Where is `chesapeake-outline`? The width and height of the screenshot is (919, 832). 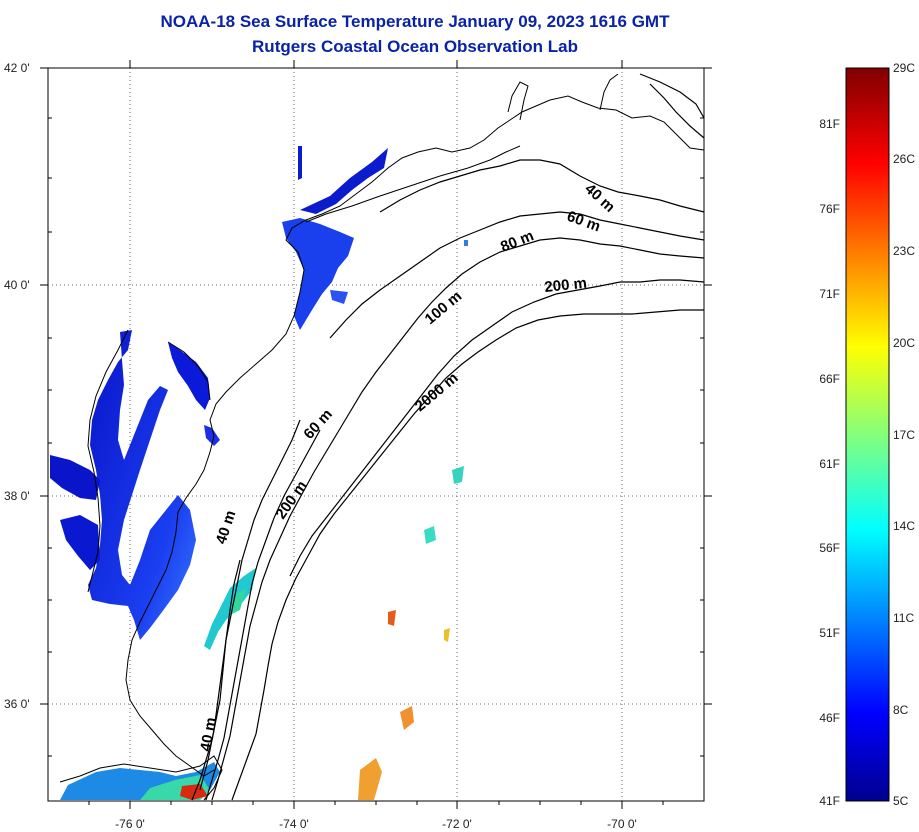 chesapeake-outline is located at coordinates (149, 461).